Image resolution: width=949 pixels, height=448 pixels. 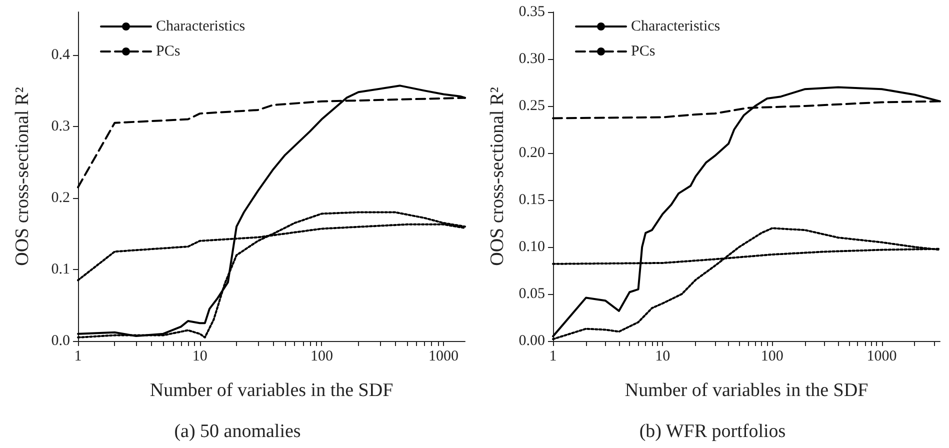 What do you see at coordinates (531, 341) in the screenshot?
I see `y-tick-label: 0.00` at bounding box center [531, 341].